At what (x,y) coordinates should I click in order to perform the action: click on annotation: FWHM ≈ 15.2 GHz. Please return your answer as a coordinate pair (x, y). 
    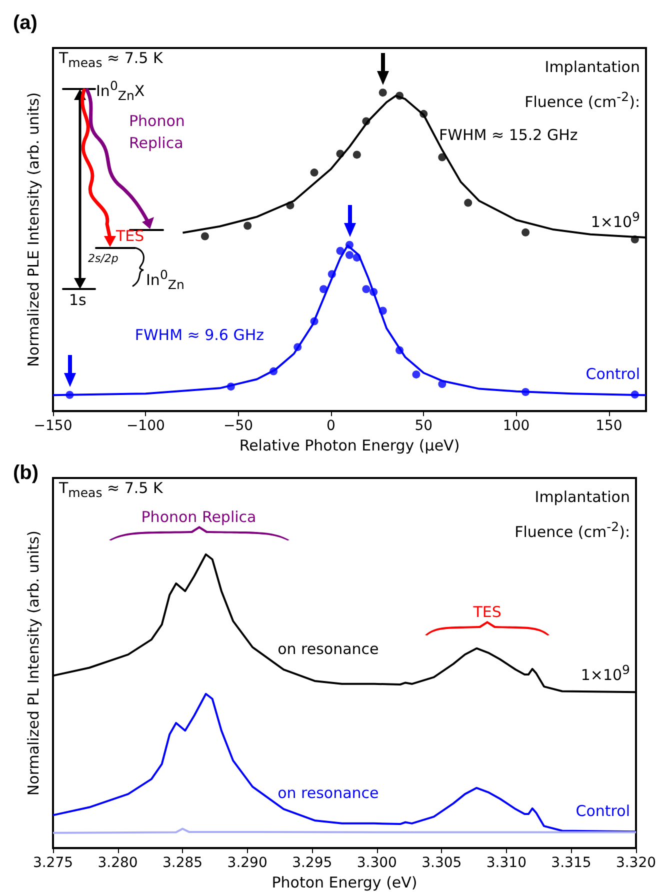
    Looking at the image, I should click on (508, 135).